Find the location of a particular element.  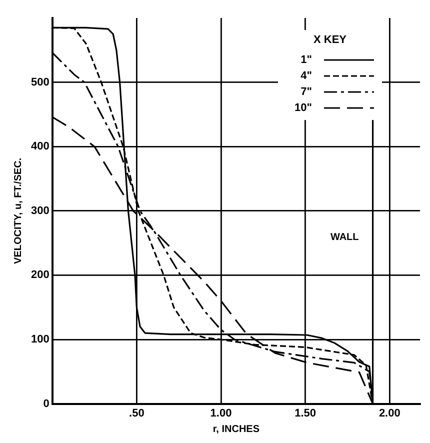

legend-title: X KEY is located at coordinates (330, 40).